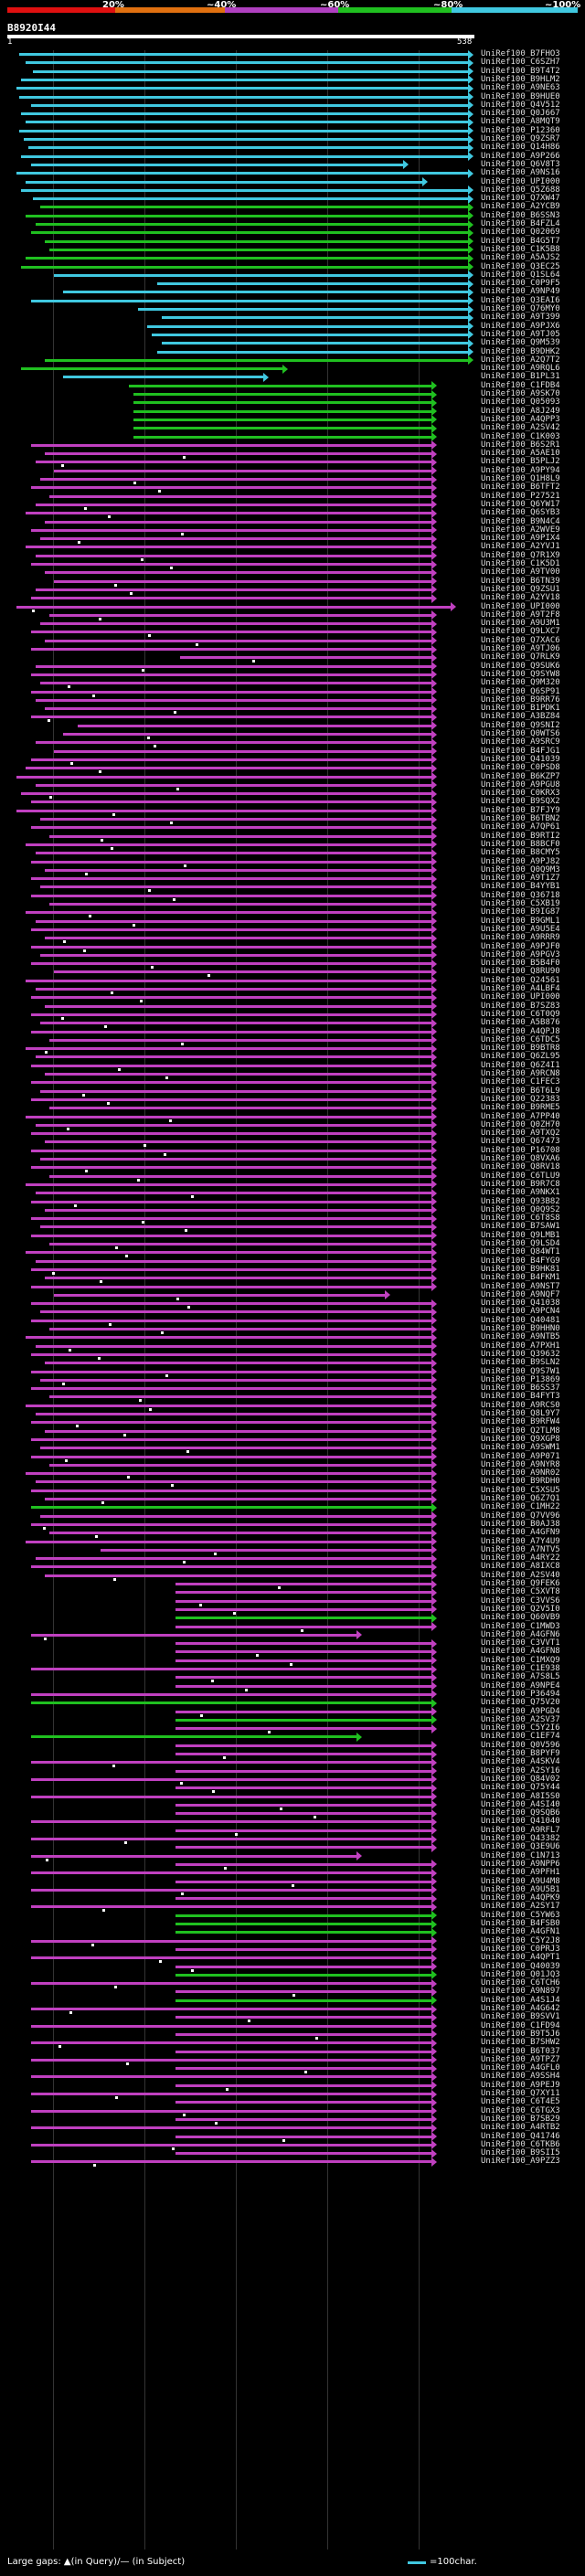 The image size is (585, 2576). Describe the element at coordinates (520, 138) in the screenshot. I see `hit-label: UniRef100_Q9ZSR7` at that location.